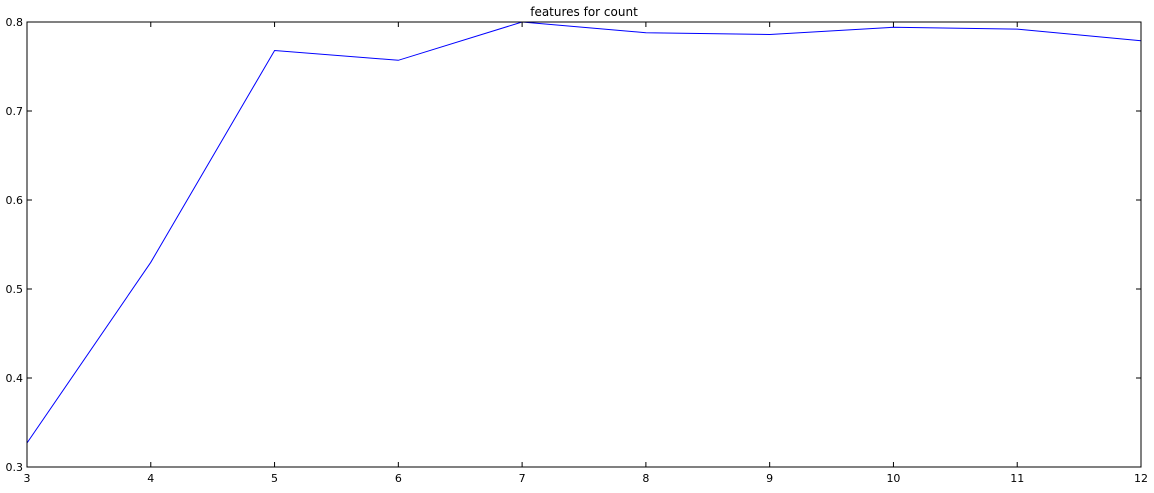 The width and height of the screenshot is (1154, 493). Describe the element at coordinates (769, 478) in the screenshot. I see `x-tick-label: 9` at that location.